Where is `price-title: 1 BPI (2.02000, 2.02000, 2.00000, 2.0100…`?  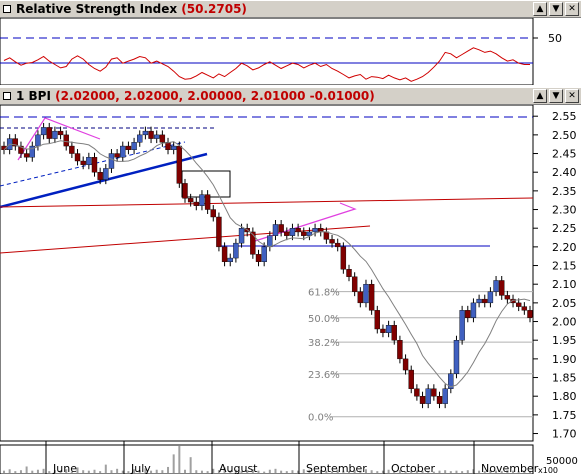
price-title: 1 BPI (2.02000, 2.02000, 2.00000, 2.0100… is located at coordinates (195, 96).